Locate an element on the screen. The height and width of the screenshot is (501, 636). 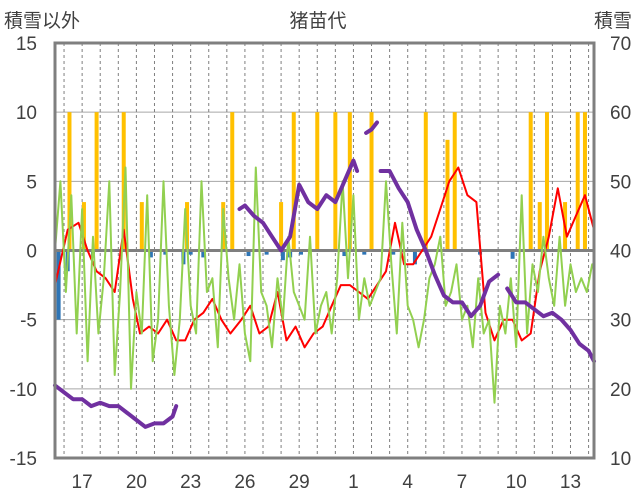
x-tick-label: 4 is located at coordinates (407, 482).